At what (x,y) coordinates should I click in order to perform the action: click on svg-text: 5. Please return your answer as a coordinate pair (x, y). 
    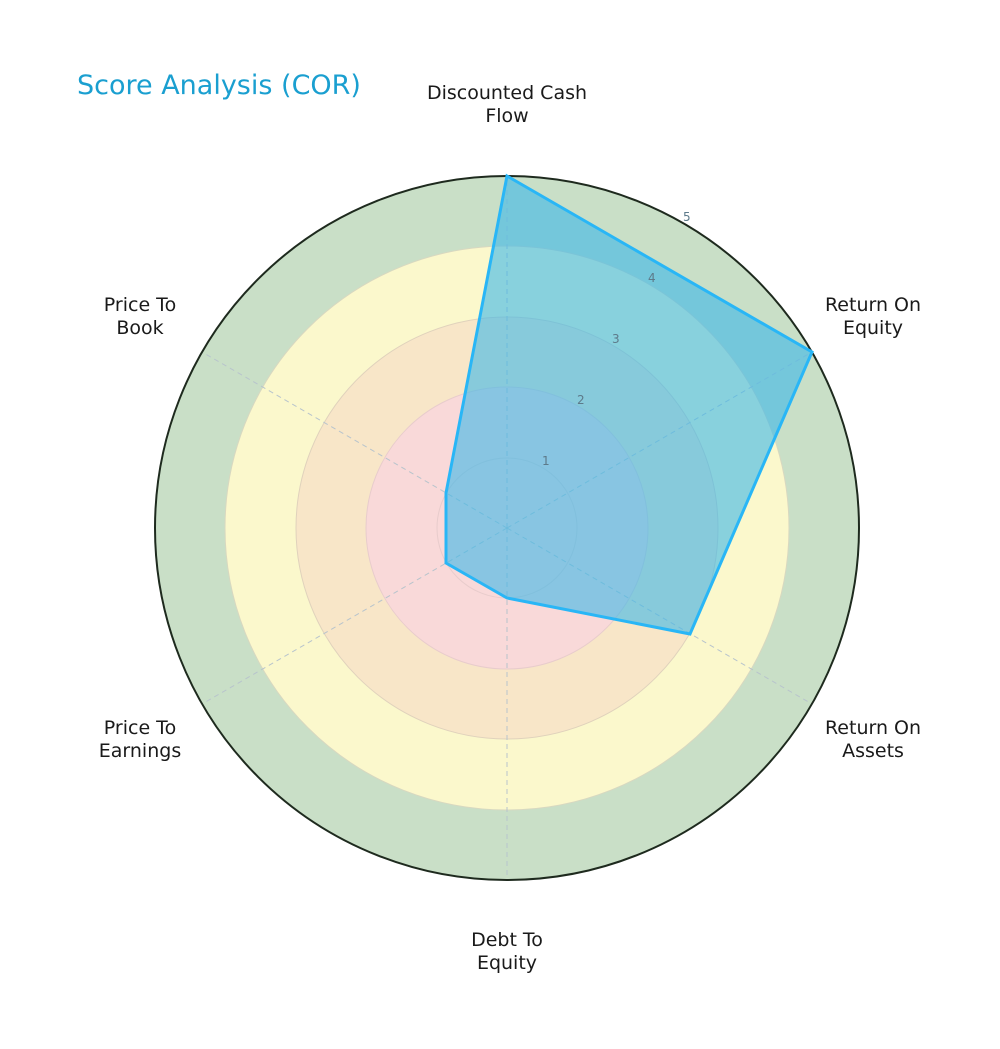
    Looking at the image, I should click on (687, 217).